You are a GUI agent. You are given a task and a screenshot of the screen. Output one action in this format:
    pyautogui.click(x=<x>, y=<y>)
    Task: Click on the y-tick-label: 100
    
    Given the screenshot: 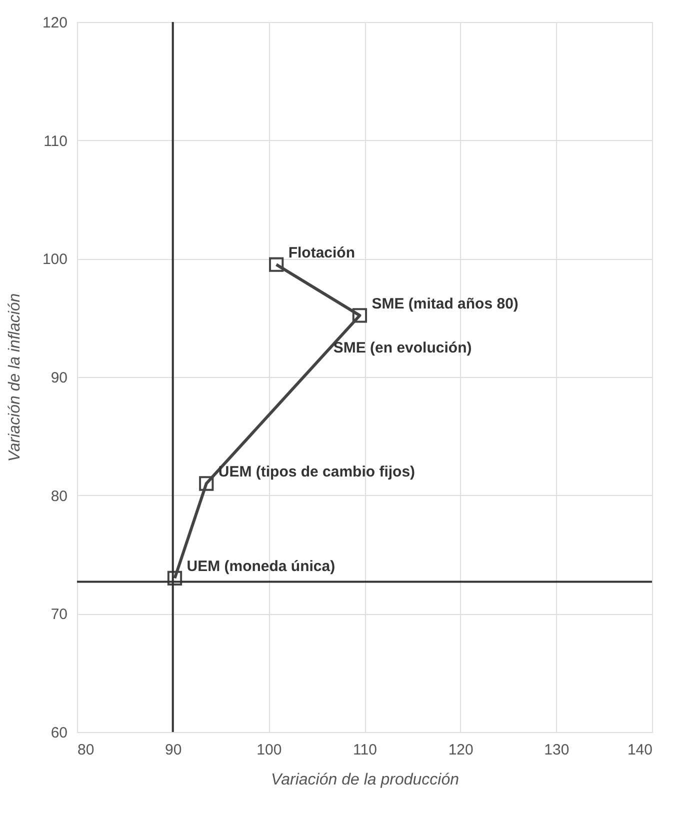 What is the action you would take?
    pyautogui.click(x=55, y=259)
    